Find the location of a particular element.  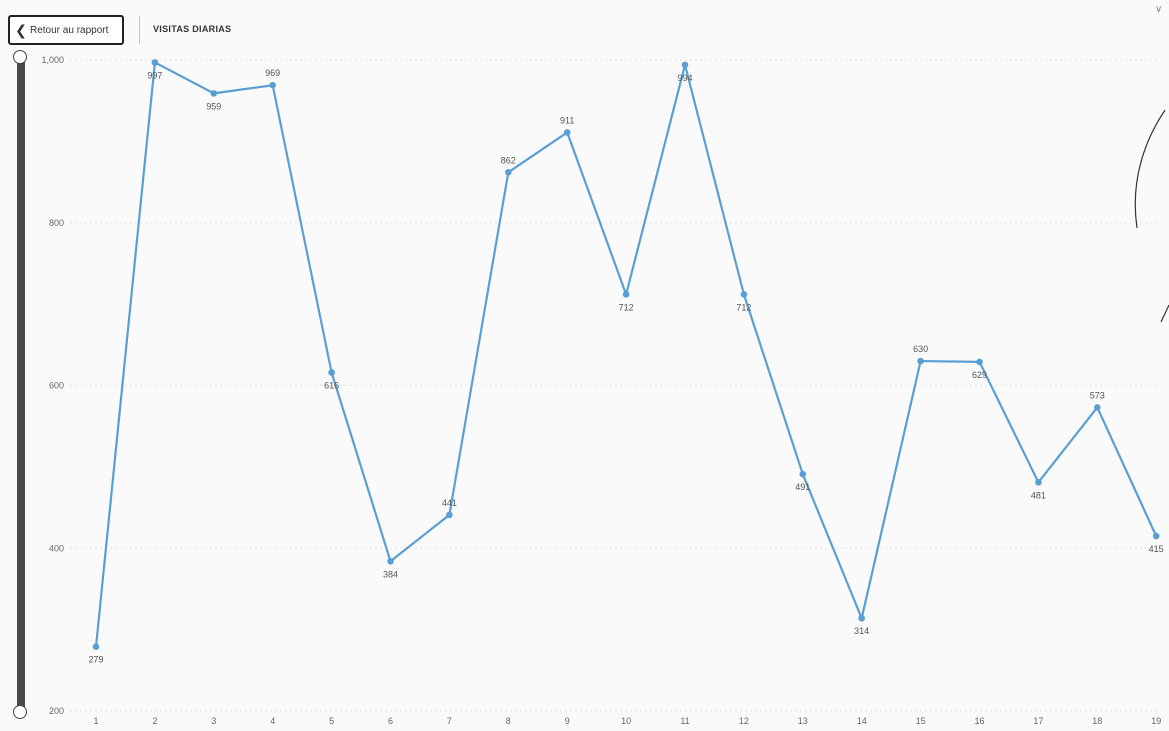

data-label: 491 is located at coordinates (802, 487).